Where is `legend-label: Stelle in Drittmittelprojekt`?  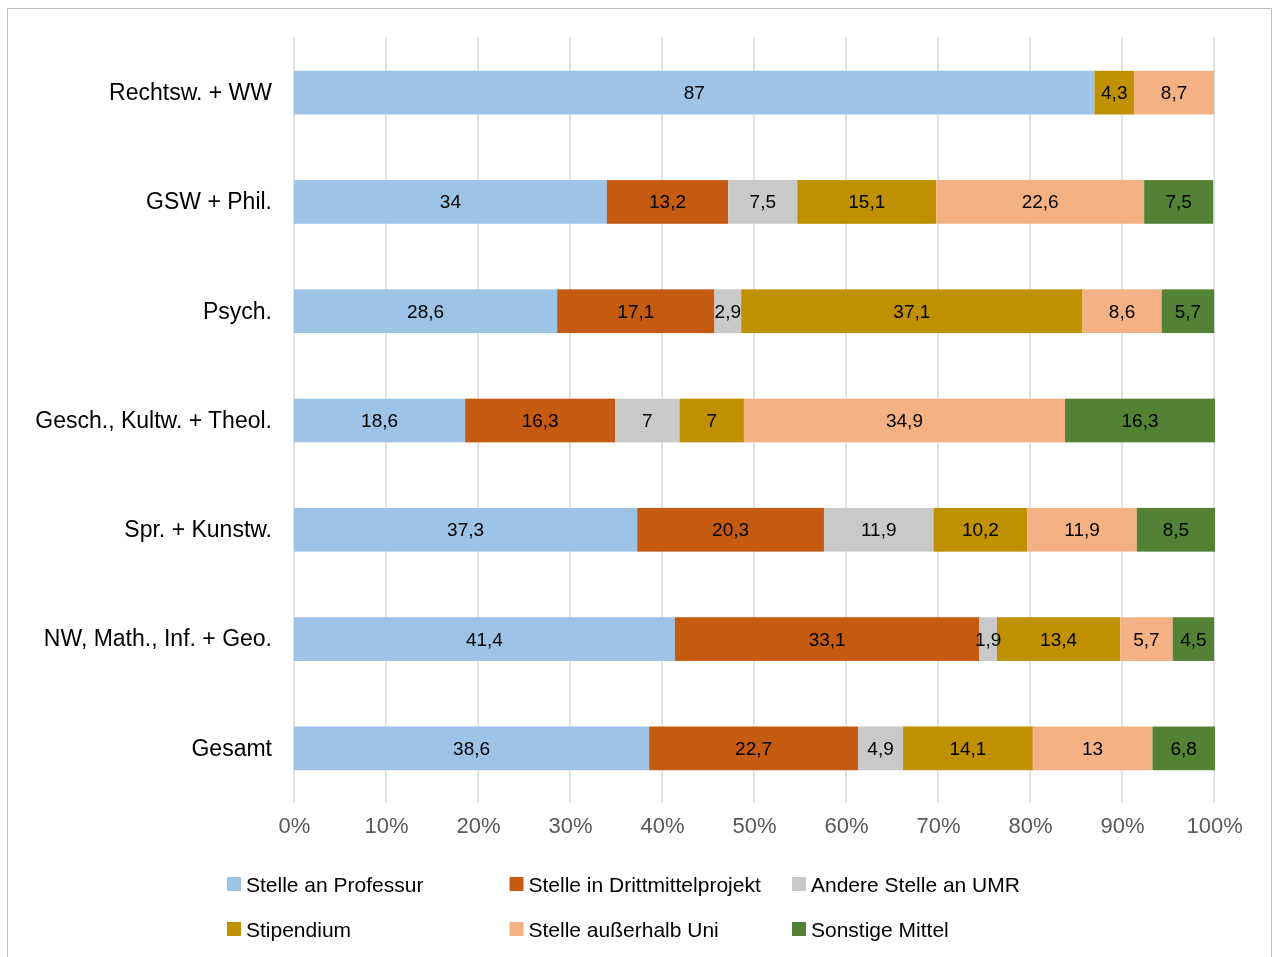 legend-label: Stelle in Drittmittelprojekt is located at coordinates (644, 884).